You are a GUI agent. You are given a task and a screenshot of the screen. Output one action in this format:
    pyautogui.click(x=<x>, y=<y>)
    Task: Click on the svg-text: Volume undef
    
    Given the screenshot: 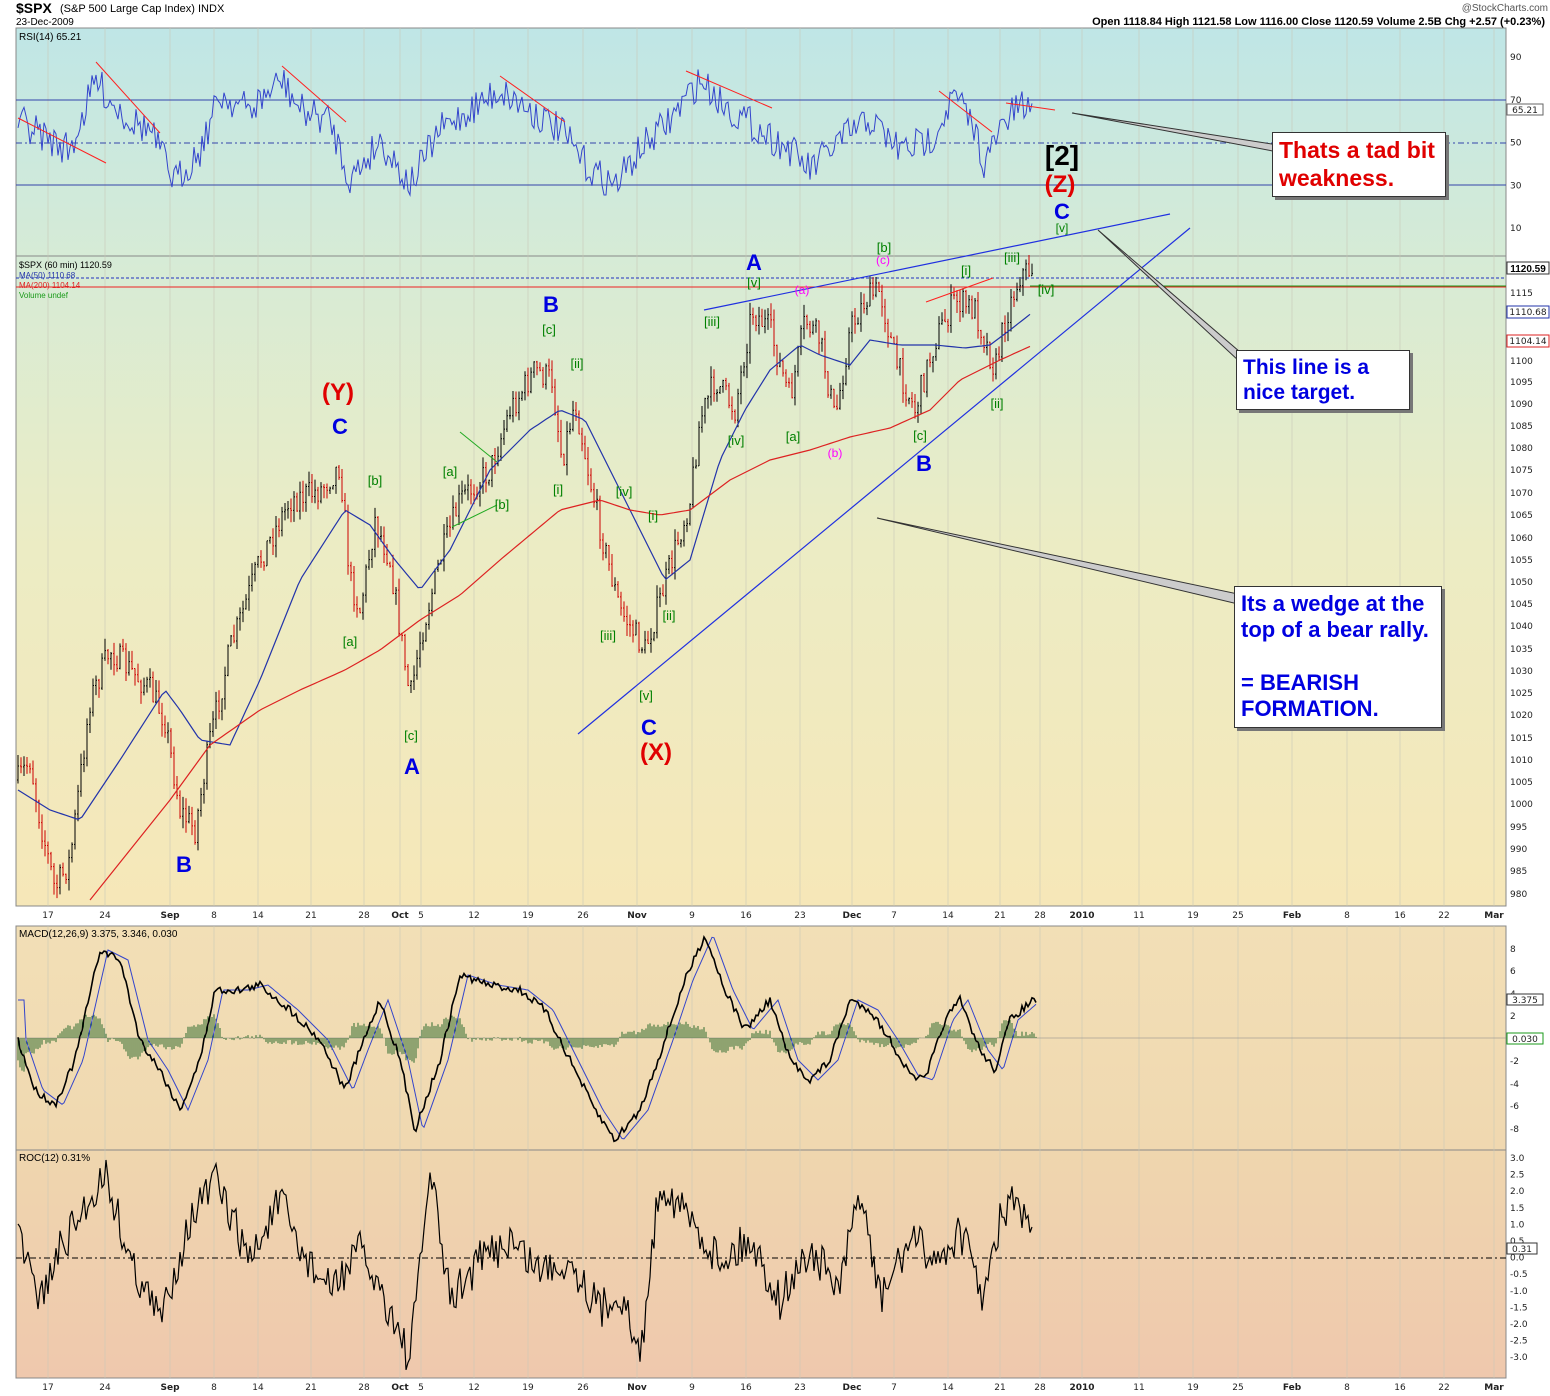 What is the action you would take?
    pyautogui.click(x=44, y=295)
    